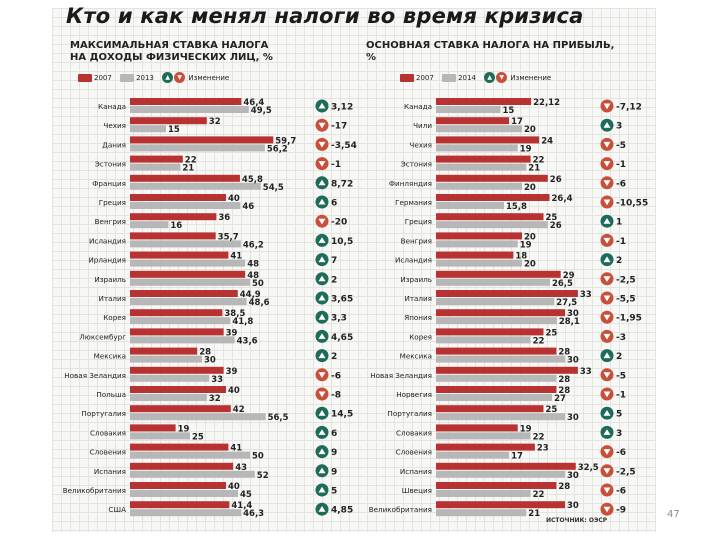 This screenshot has width=720, height=540. Describe the element at coordinates (258, 284) in the screenshot. I see `left-value-label-2013: 50` at that location.